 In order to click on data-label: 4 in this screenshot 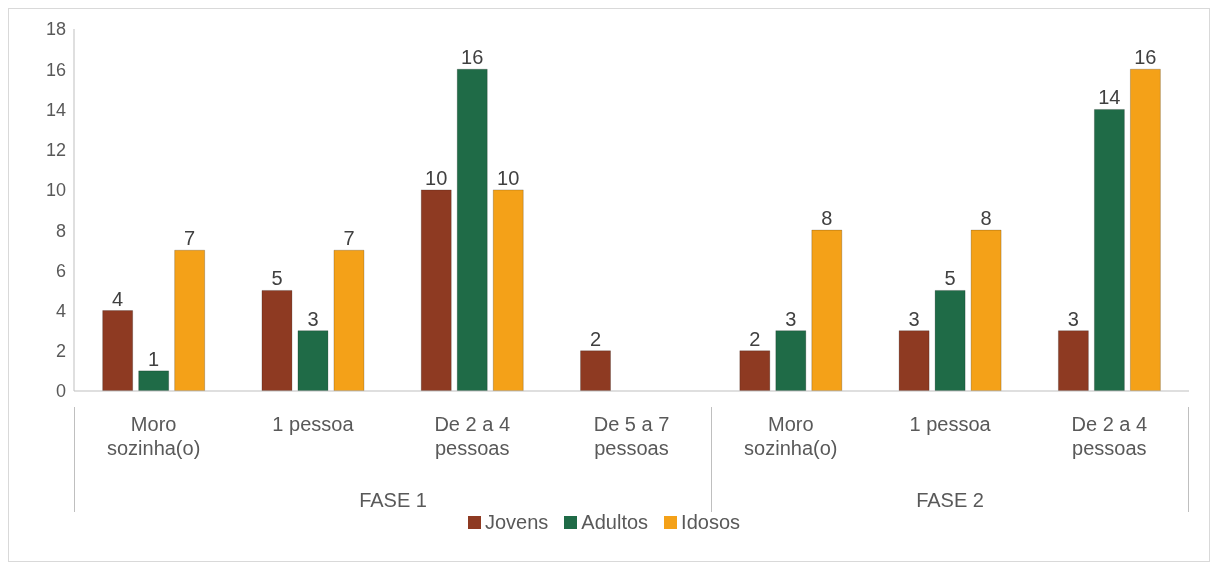, I will do `click(118, 298)`.